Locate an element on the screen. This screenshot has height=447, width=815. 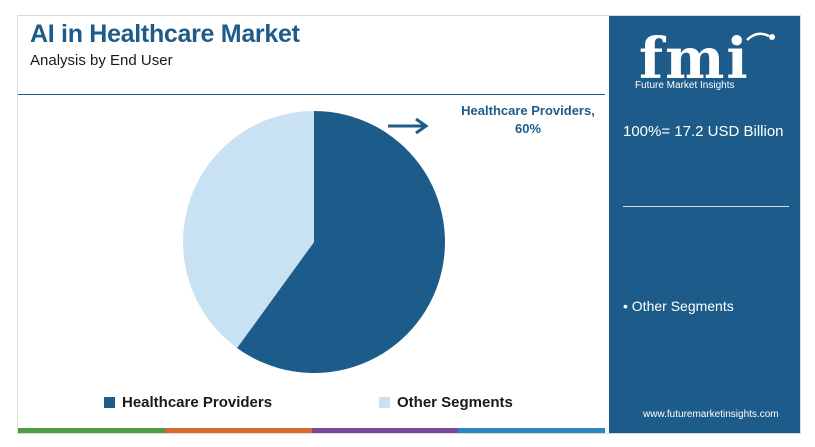
legend-item-other-segments: Other Segments is located at coordinates (446, 402).